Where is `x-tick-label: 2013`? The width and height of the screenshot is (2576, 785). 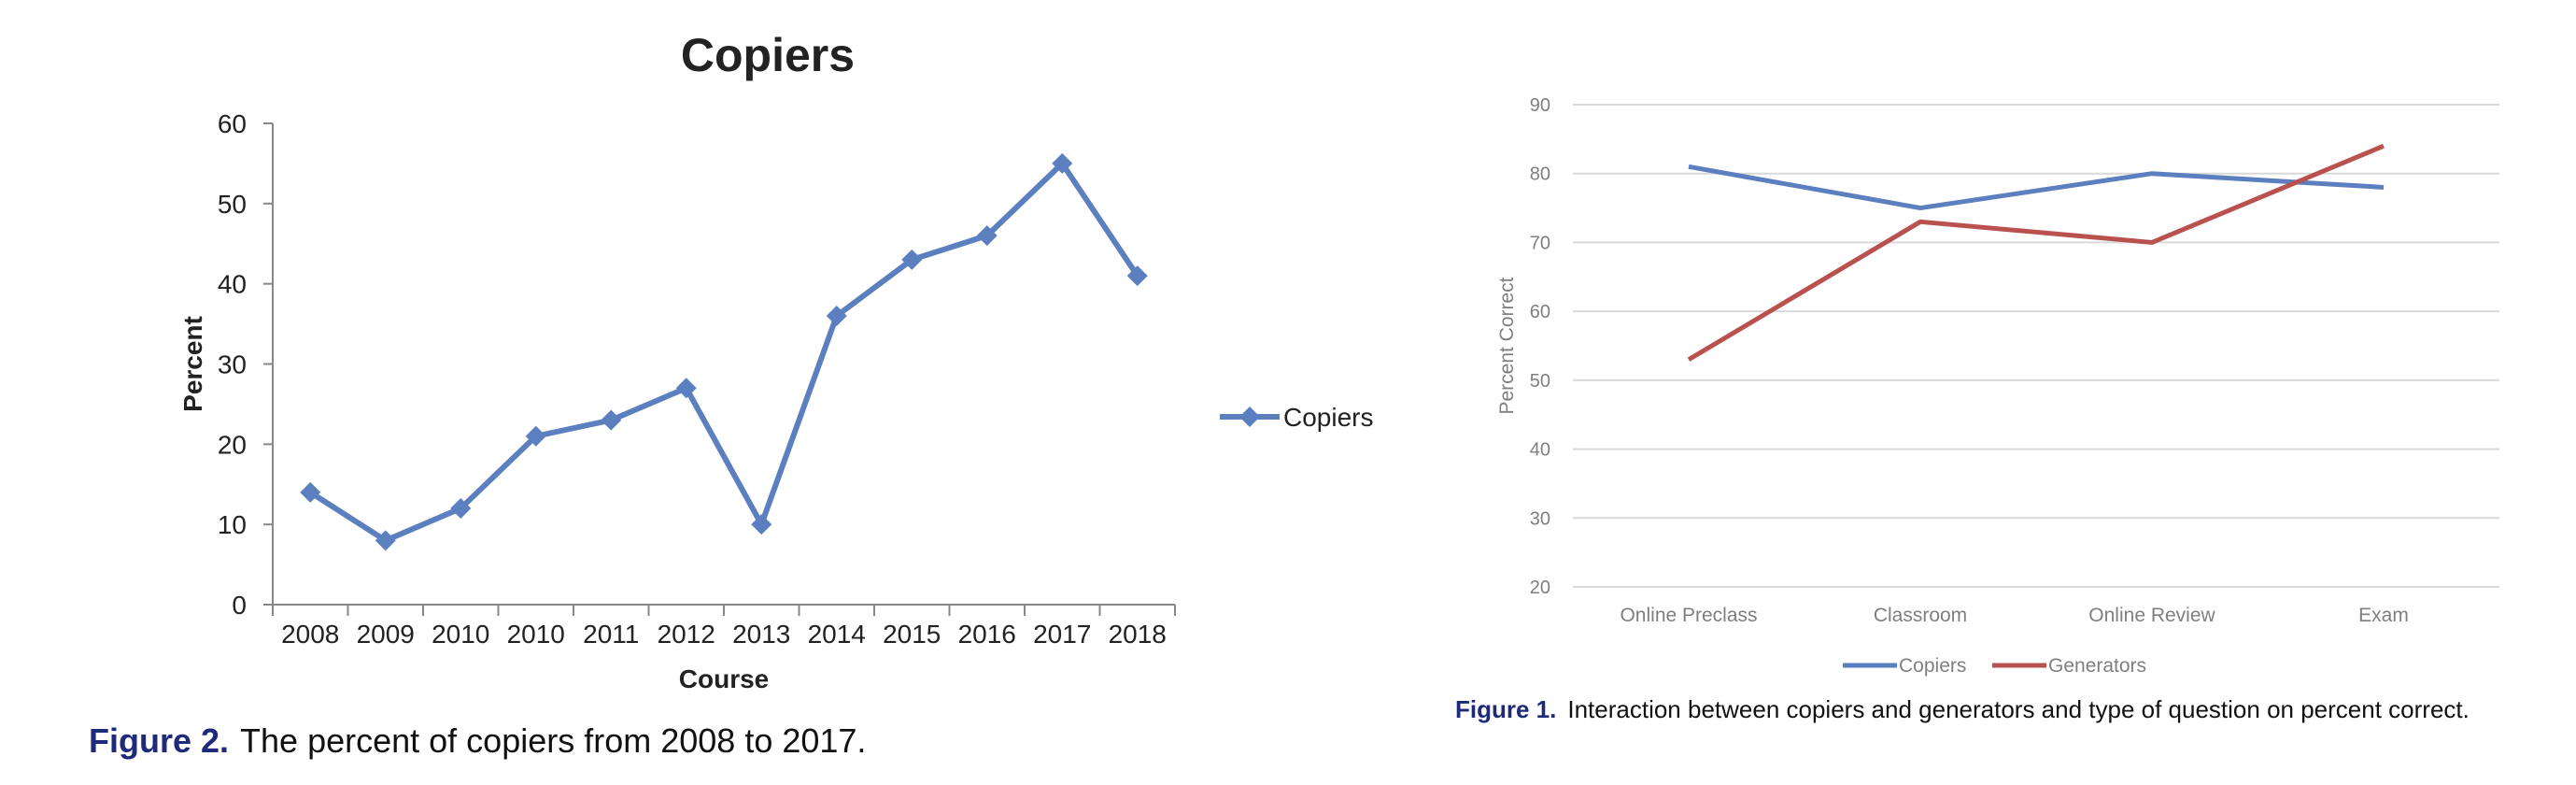 x-tick-label: 2013 is located at coordinates (761, 634).